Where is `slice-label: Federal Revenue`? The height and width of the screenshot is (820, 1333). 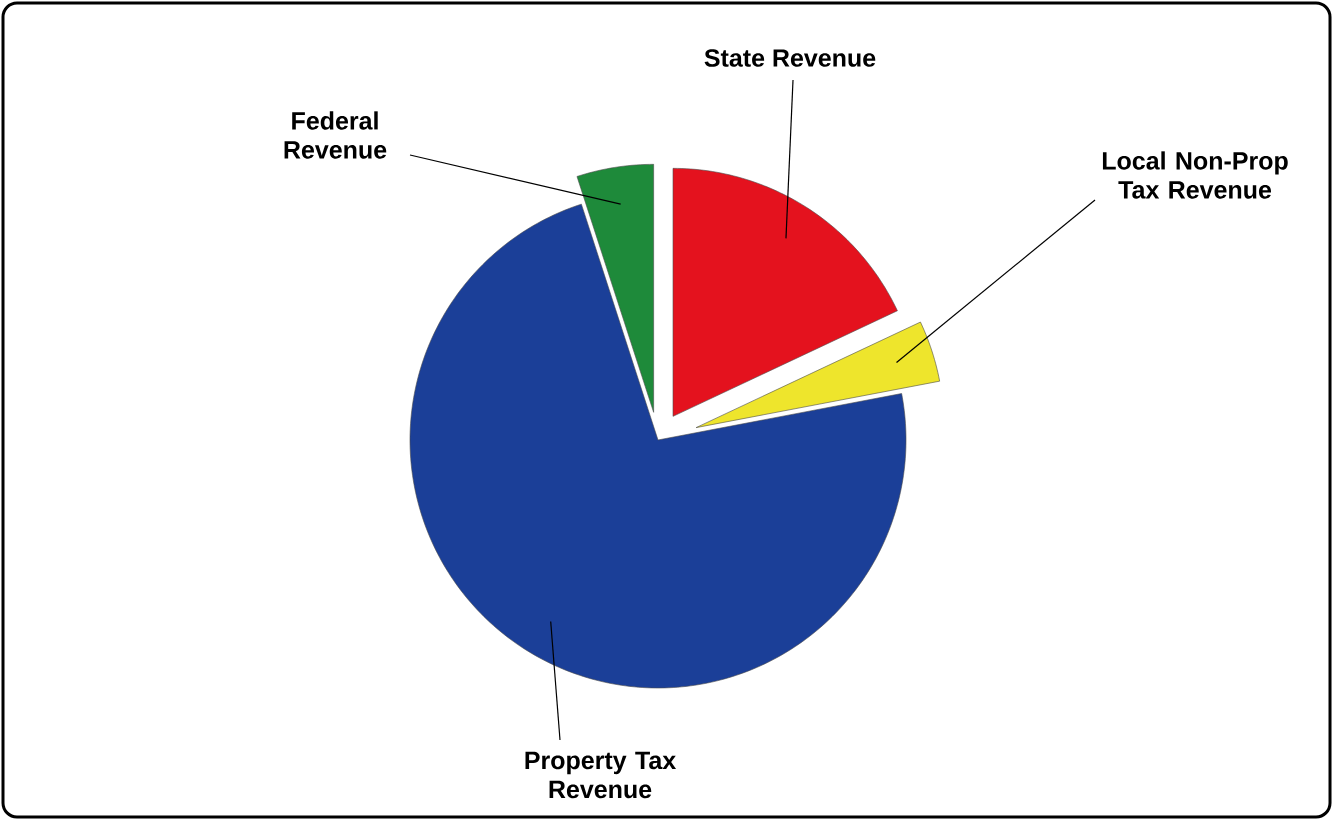
slice-label: Federal Revenue is located at coordinates (335, 135).